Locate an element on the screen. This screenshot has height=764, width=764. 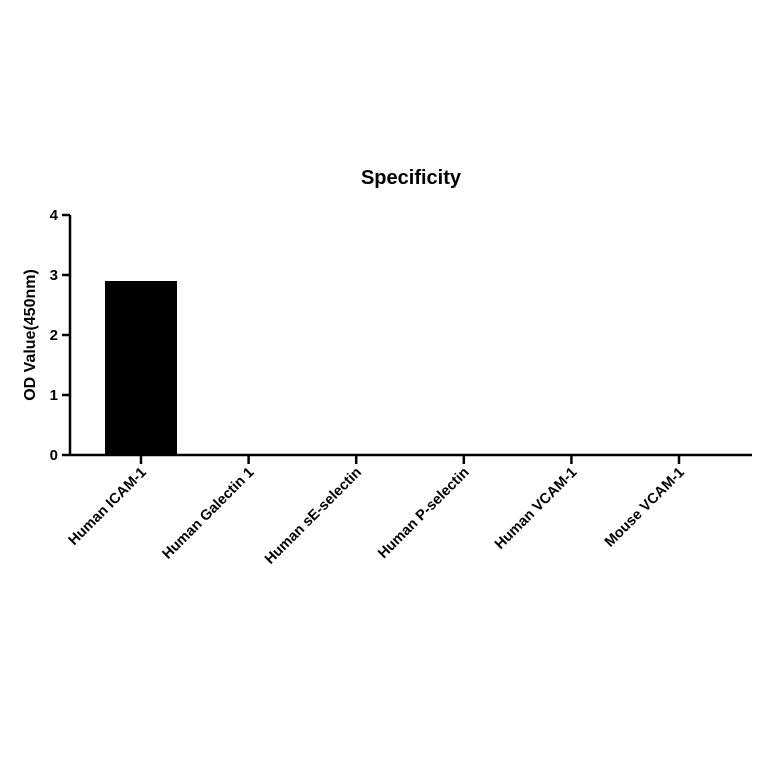
bar is located at coordinates (141, 368).